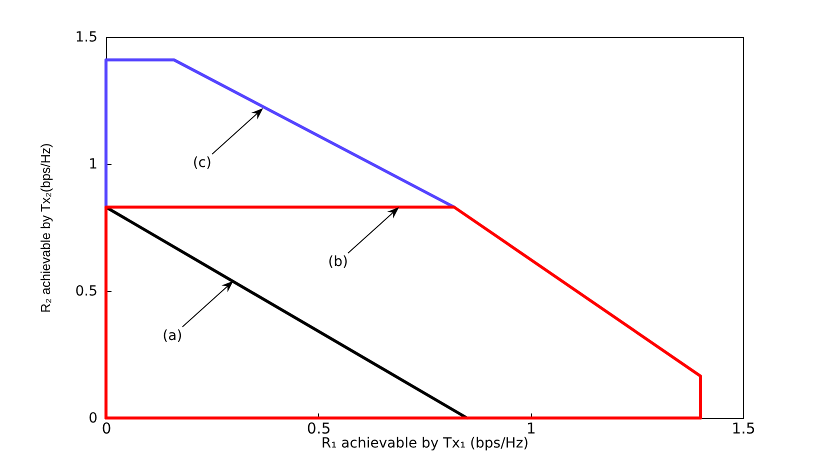 The width and height of the screenshot is (817, 471). I want to click on x-axis-title: R₁ achievable by Tx₁ (bps/Hz), so click(425, 444).